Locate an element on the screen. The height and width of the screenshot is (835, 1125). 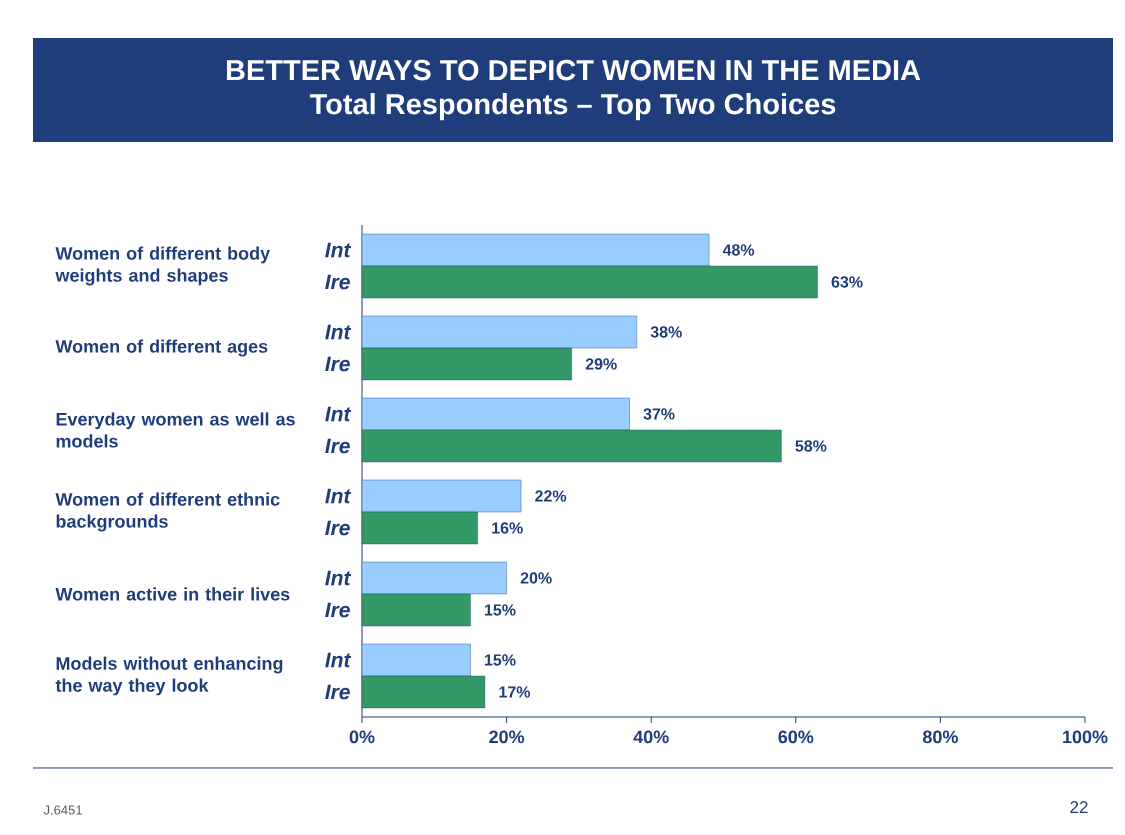
y-tick-label: Women of different body weights and shapes is located at coordinates (163, 266).